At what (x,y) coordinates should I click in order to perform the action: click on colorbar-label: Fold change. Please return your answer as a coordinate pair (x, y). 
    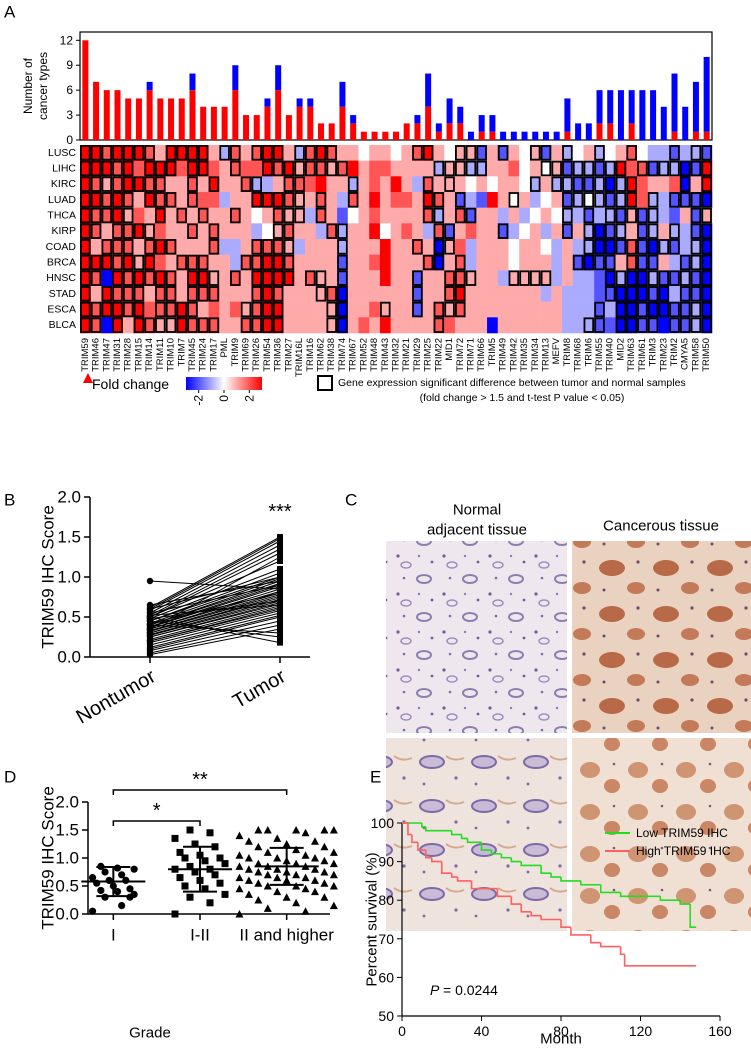
    Looking at the image, I should click on (130, 384).